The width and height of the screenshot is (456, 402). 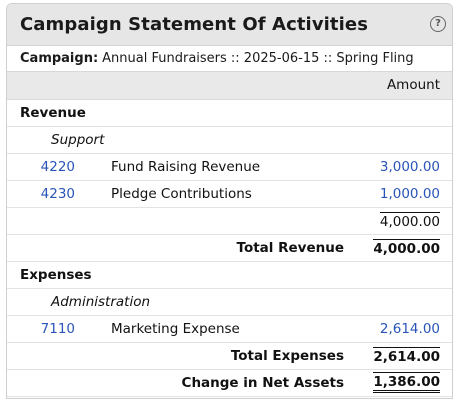 What do you see at coordinates (409, 220) in the screenshot?
I see `revenue-subtotal-value: 4,000.00` at bounding box center [409, 220].